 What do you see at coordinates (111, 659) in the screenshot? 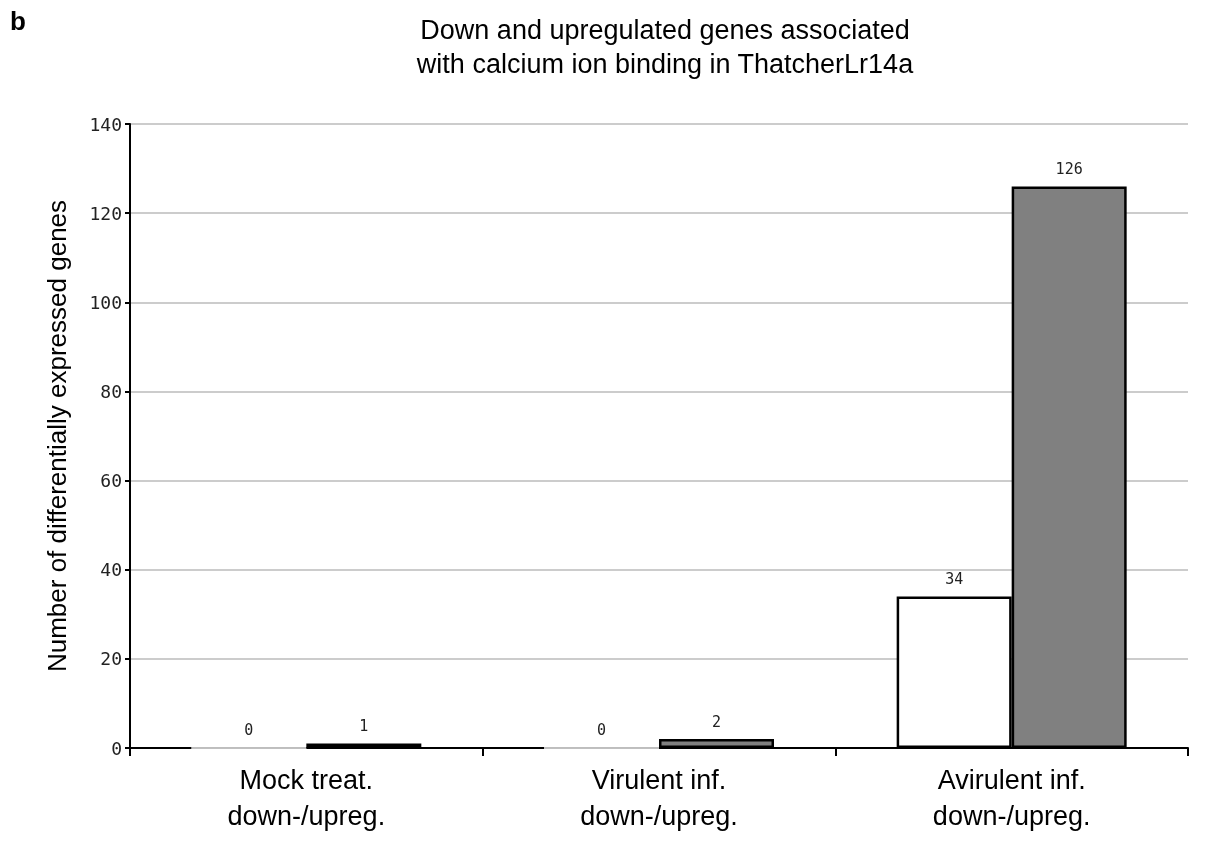
I see `y-tick-label: 20` at bounding box center [111, 659].